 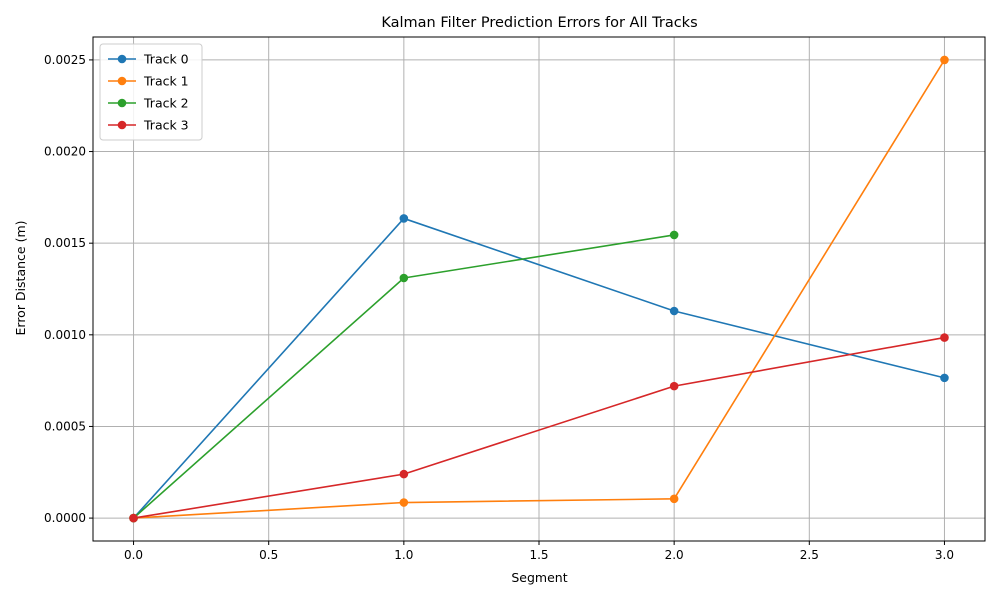 What do you see at coordinates (403, 555) in the screenshot?
I see `x-tick-label: 1.0` at bounding box center [403, 555].